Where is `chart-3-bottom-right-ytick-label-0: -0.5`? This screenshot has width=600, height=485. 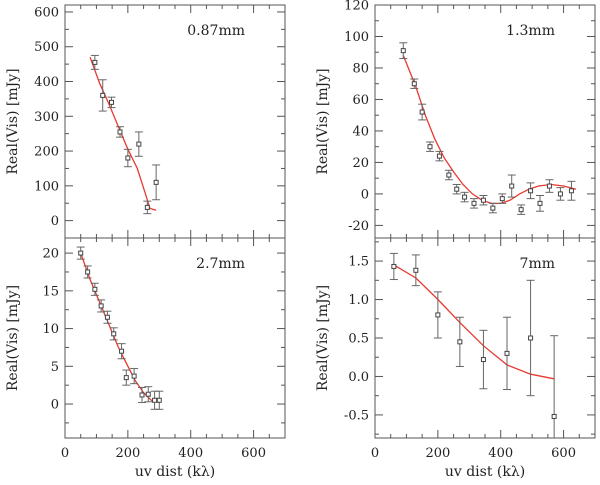
chart-3-bottom-right-ytick-label-0: -0.5 is located at coordinates (356, 415).